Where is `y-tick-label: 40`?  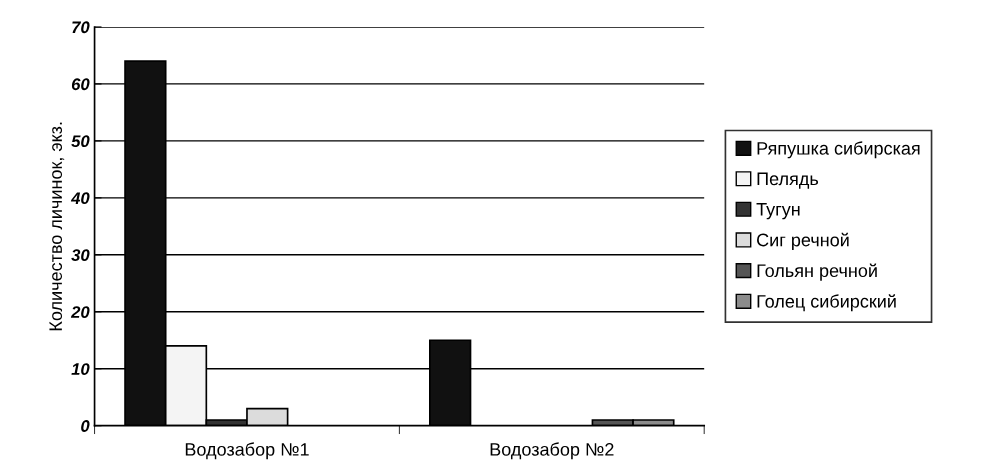 y-tick-label: 40 is located at coordinates (80, 198).